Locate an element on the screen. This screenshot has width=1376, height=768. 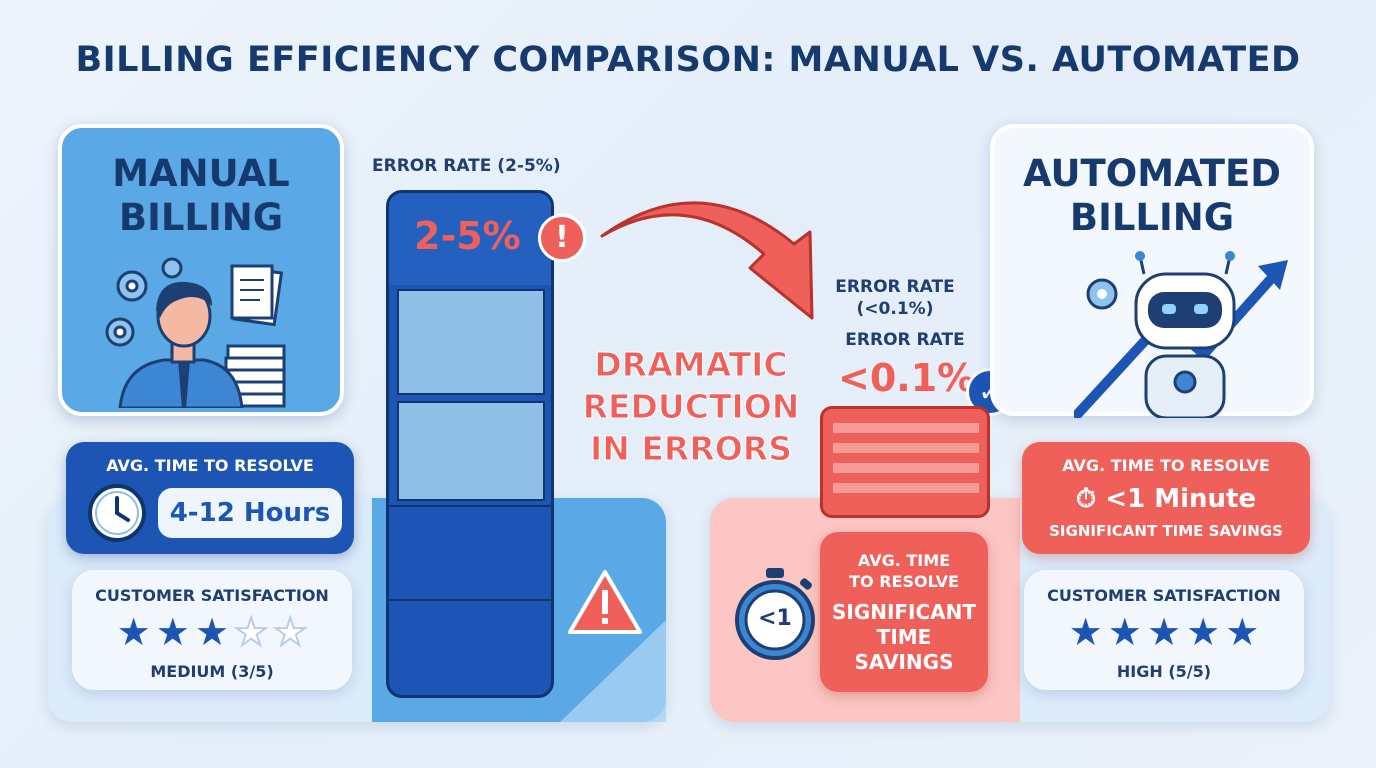
dramatic-reduction-text: DRAMATIC REDUCTION IN ERRORS is located at coordinates (691, 407).